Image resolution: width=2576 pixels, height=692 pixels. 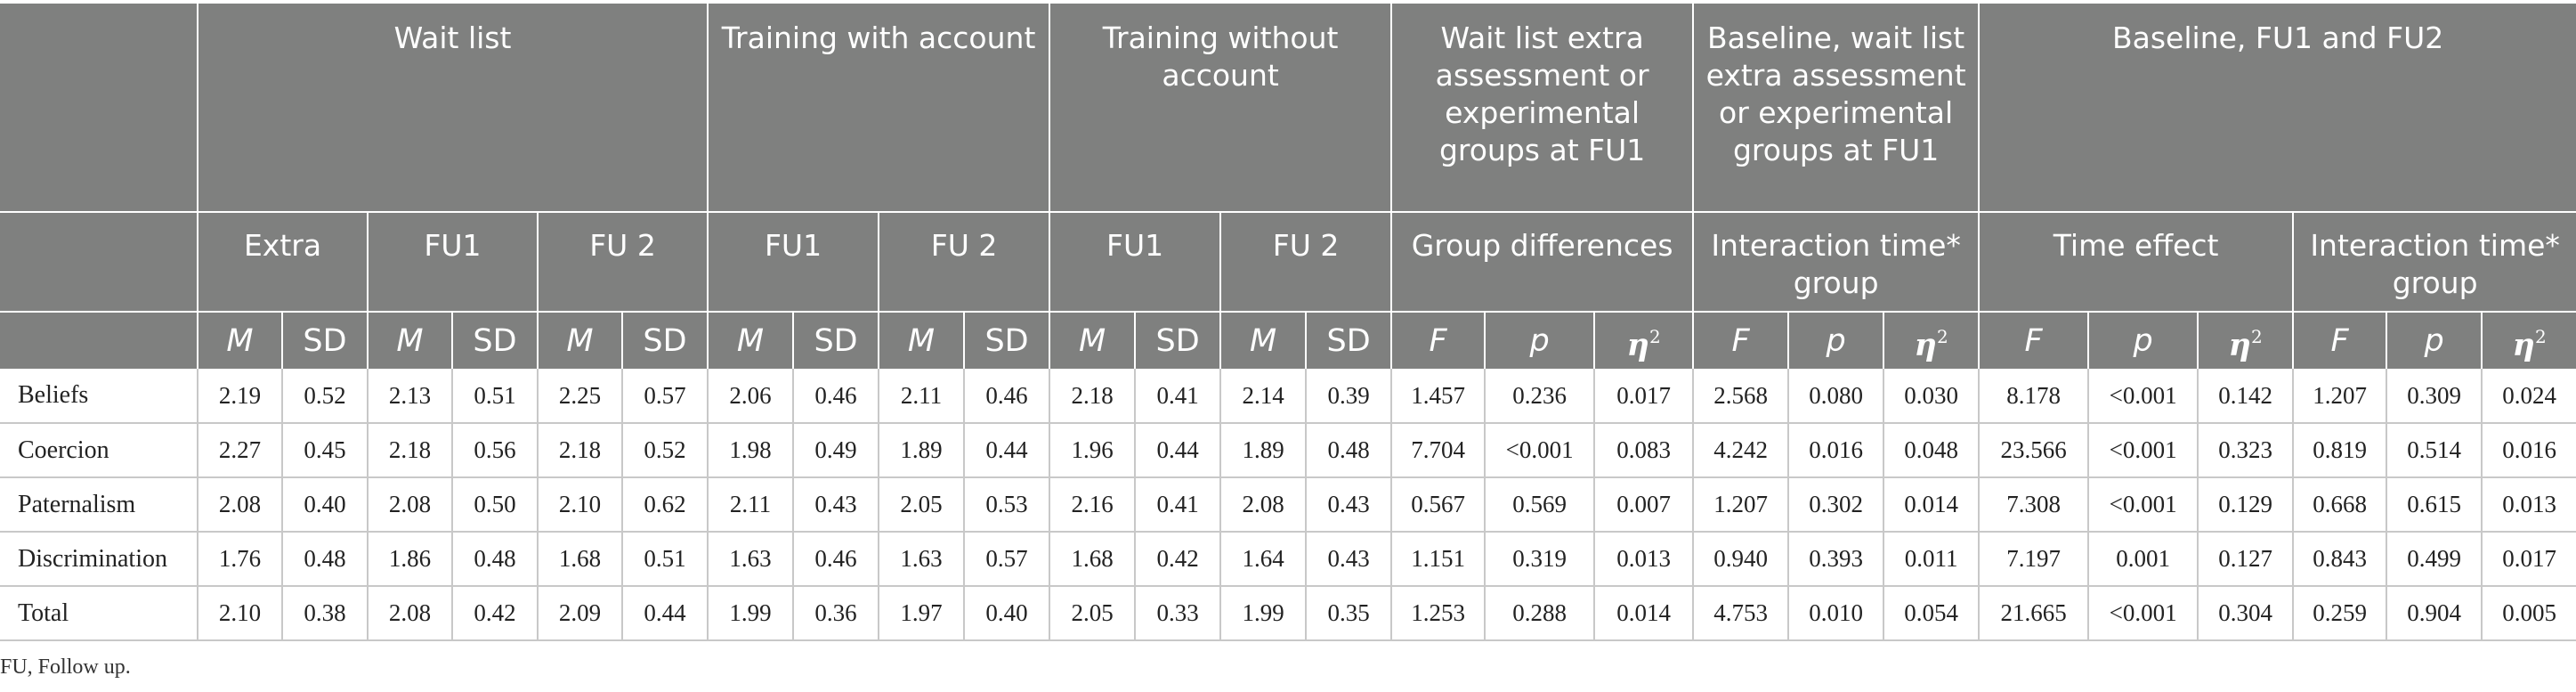 I want to click on table-cell: 2.05, so click(x=923, y=505).